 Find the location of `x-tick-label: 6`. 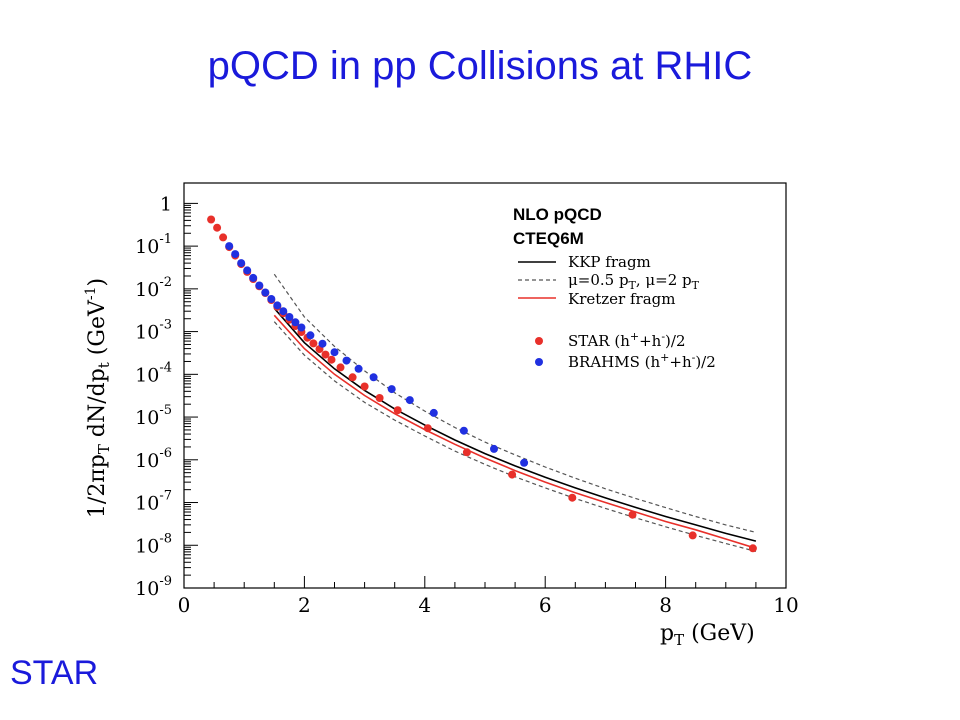

x-tick-label: 6 is located at coordinates (545, 605).